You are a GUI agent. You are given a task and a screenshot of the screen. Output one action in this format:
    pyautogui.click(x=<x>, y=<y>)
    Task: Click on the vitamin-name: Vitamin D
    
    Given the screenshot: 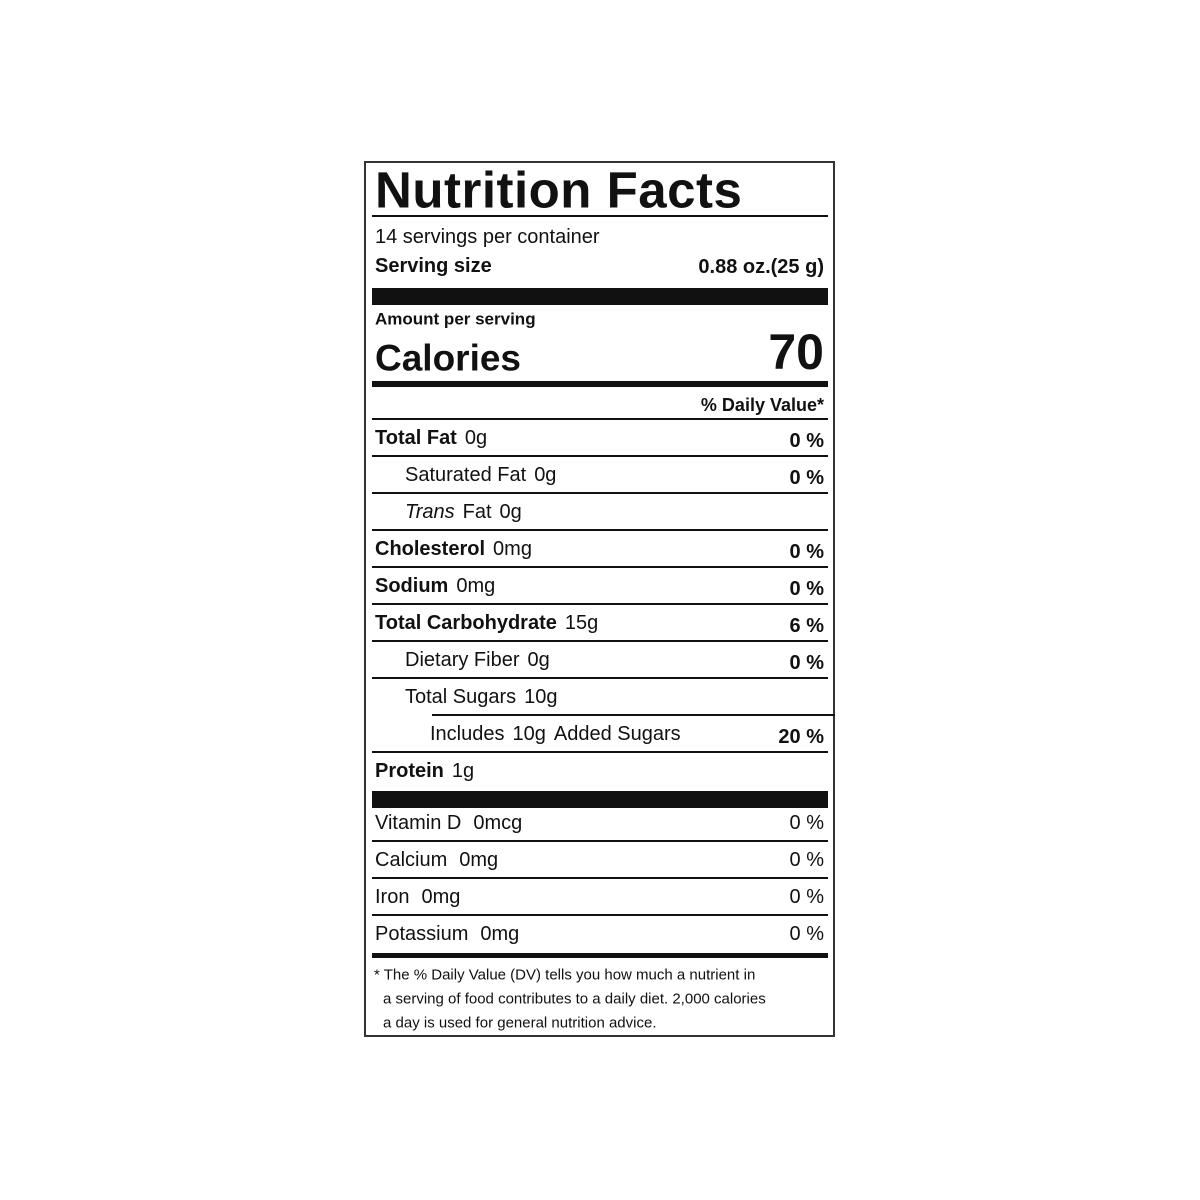 What is the action you would take?
    pyautogui.click(x=418, y=823)
    